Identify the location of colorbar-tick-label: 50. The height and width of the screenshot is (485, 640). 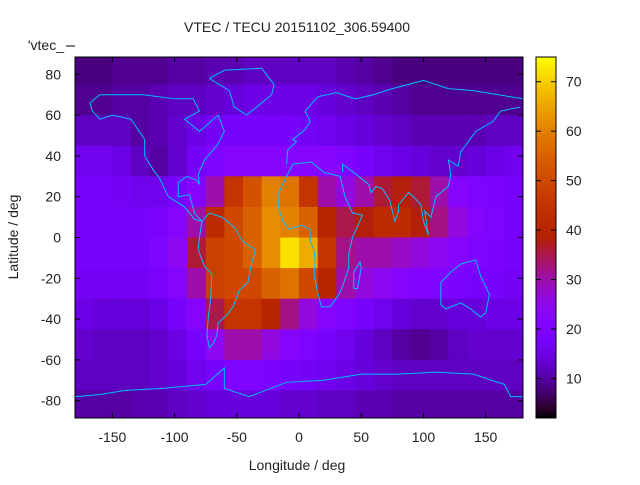
(574, 181).